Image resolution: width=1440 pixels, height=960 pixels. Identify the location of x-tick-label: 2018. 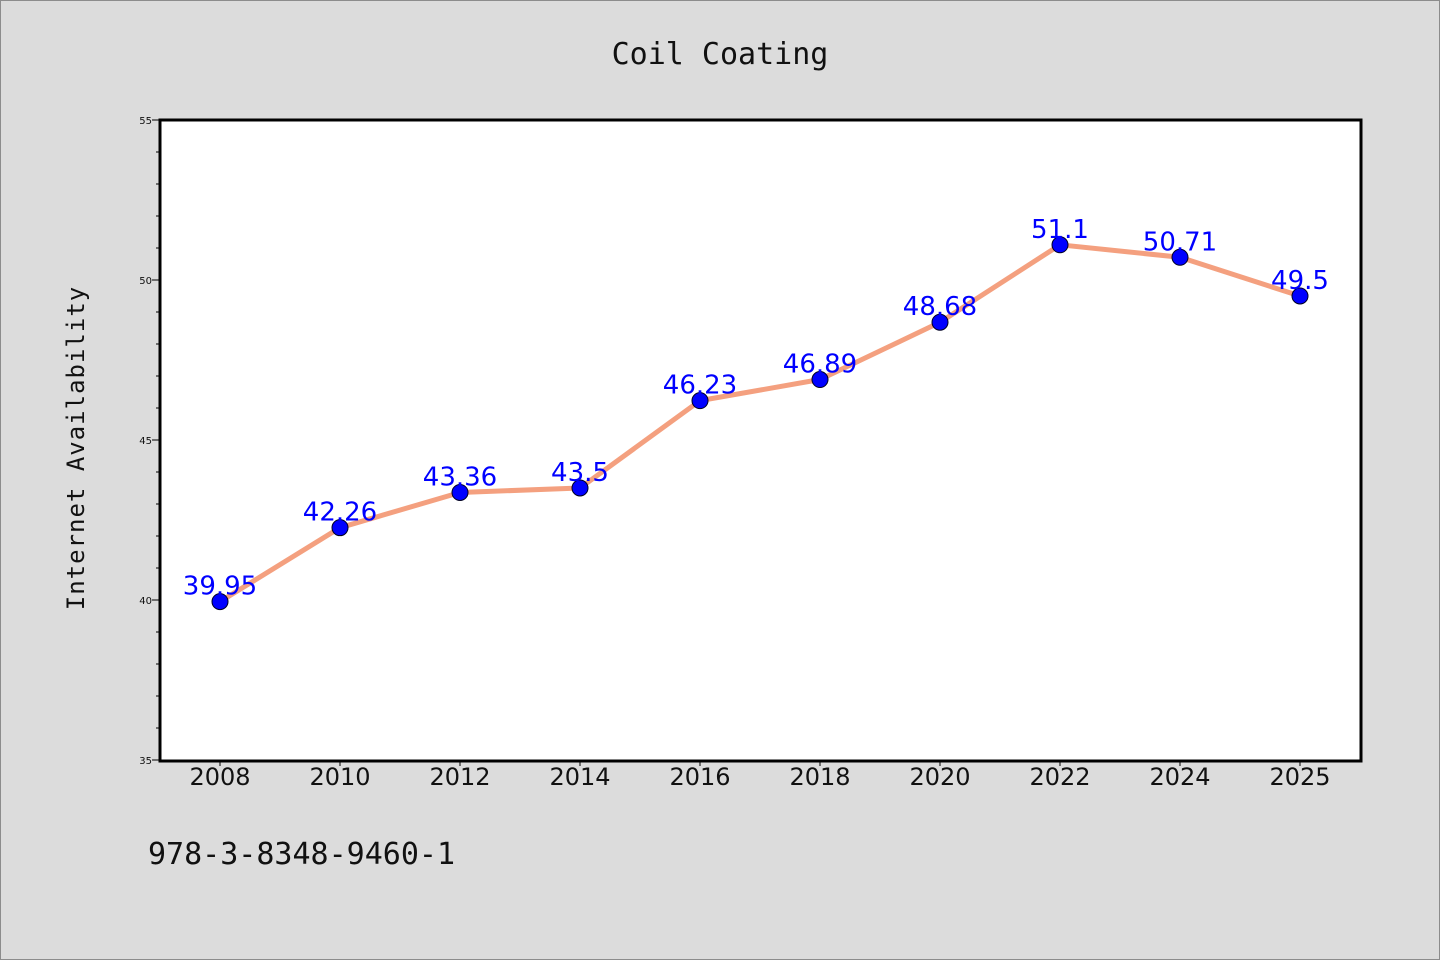
(819, 777).